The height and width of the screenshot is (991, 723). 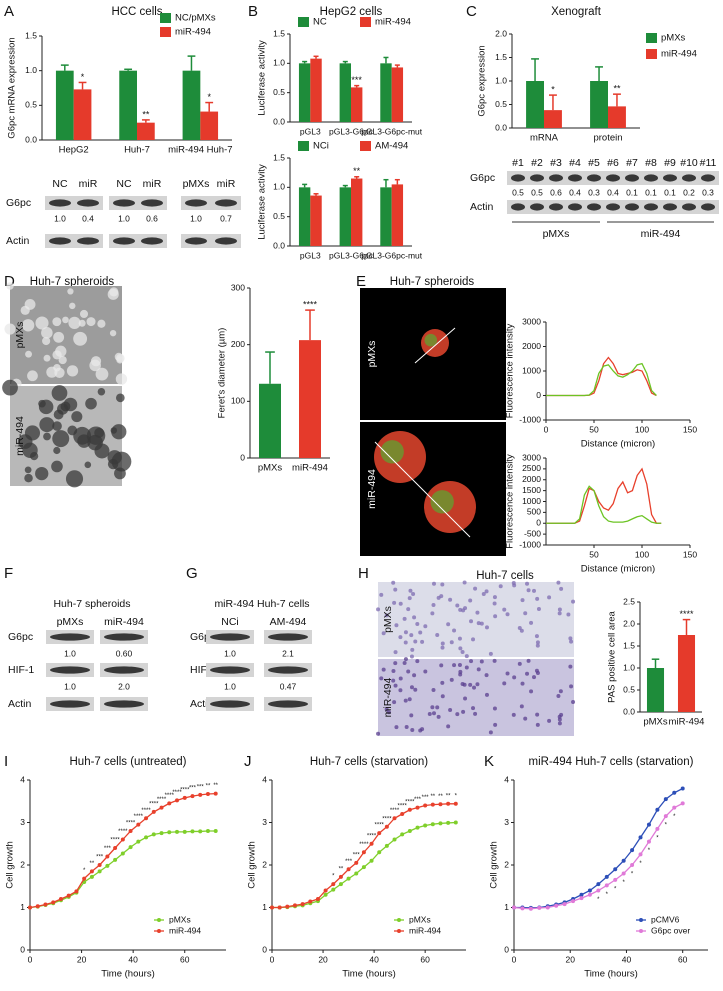 What do you see at coordinates (363, 573) in the screenshot?
I see `panel-letter: H` at bounding box center [363, 573].